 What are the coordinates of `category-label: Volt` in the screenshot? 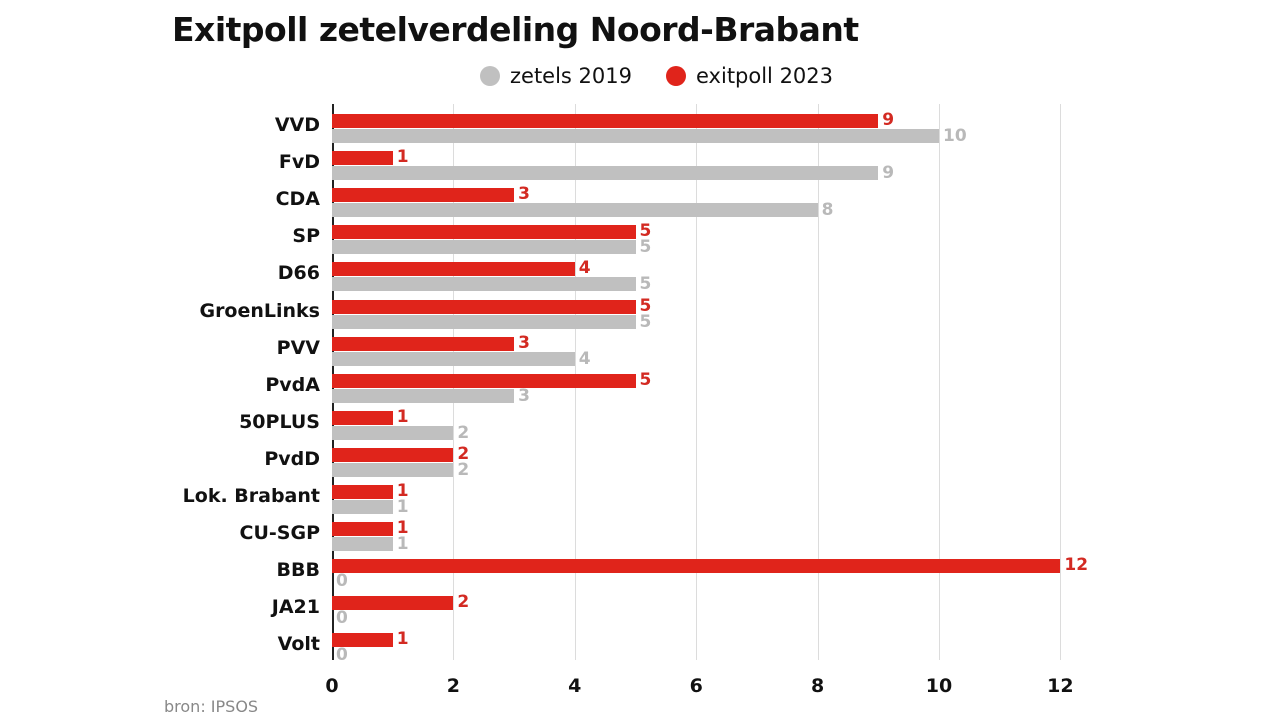 It's located at (298, 644).